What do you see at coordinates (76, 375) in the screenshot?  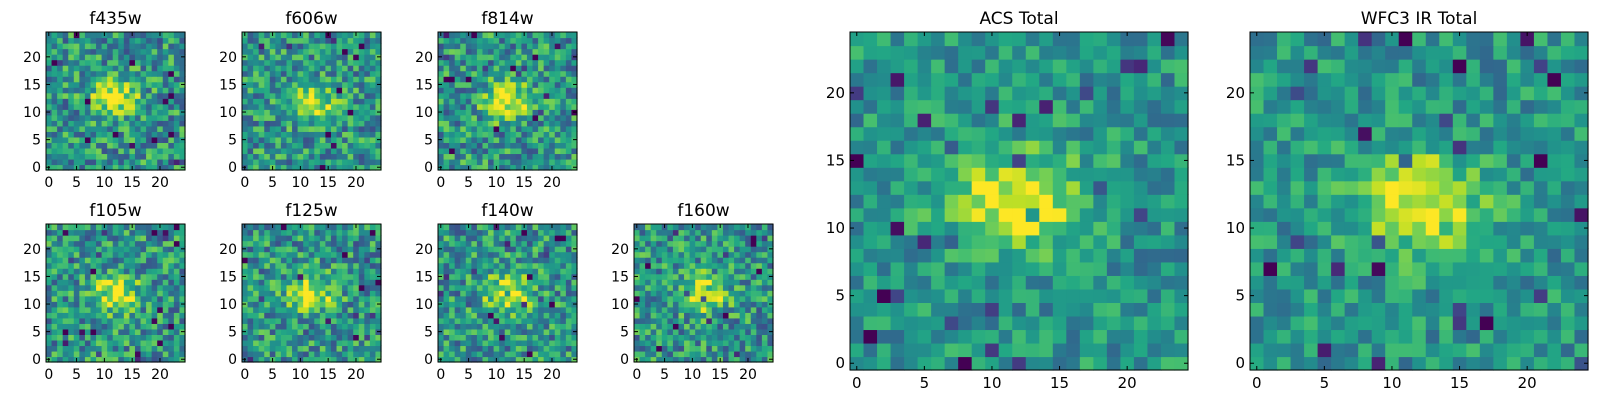 I see `x-tick-label: 5` at bounding box center [76, 375].